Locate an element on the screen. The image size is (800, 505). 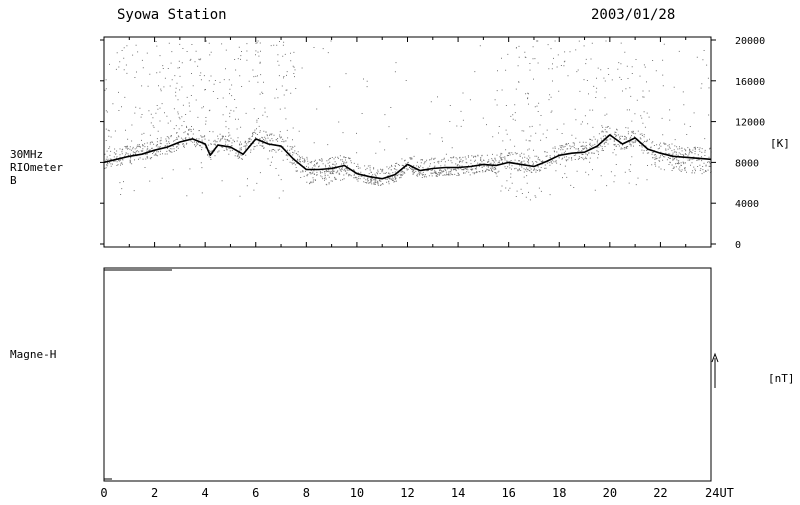
x-tick-label: 12 is located at coordinates (407, 493).